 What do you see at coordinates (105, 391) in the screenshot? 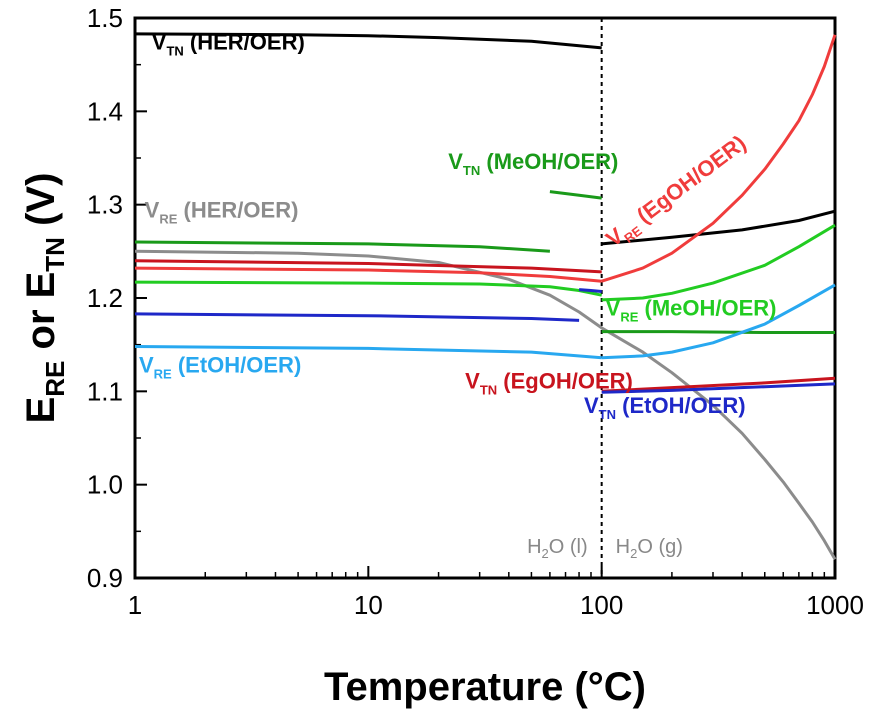
I see `y-tick-label: 1.1` at bounding box center [105, 391].